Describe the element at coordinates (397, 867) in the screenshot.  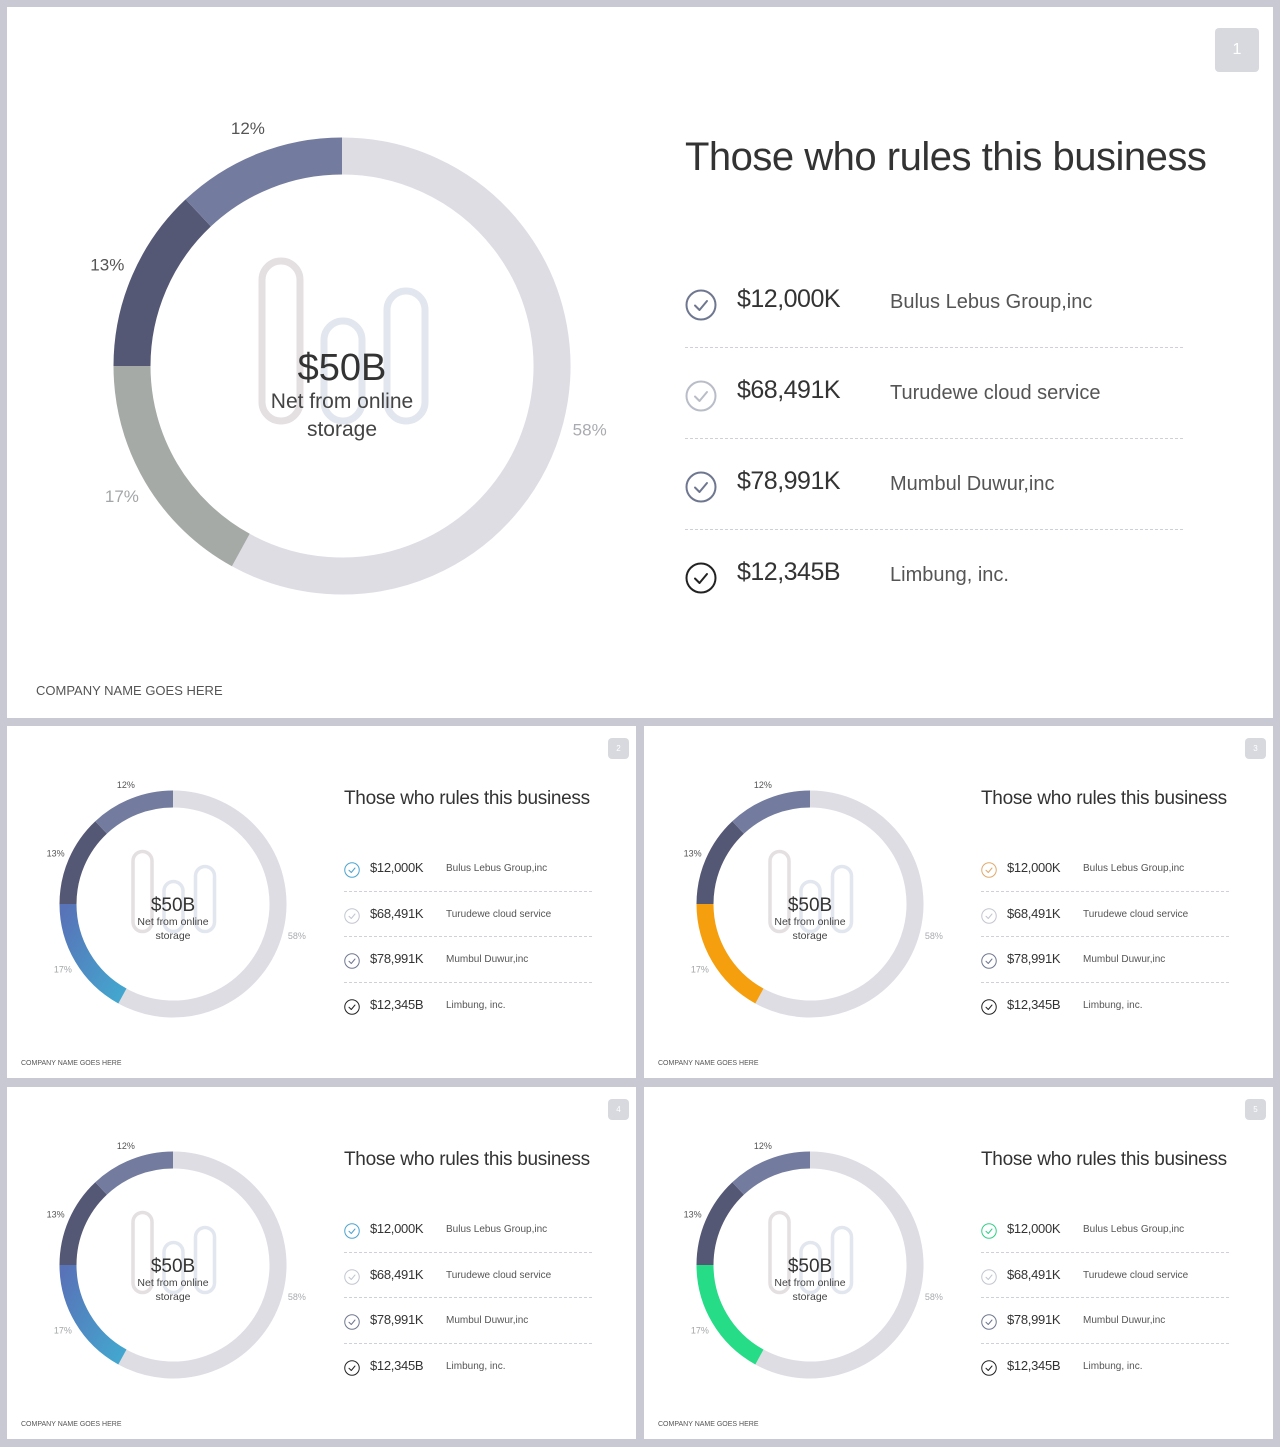
I see `amount: $12,000K` at that location.